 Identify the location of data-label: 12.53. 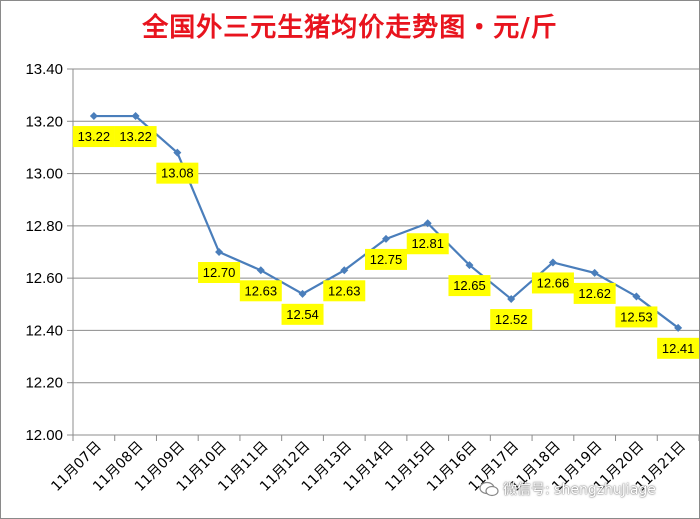
(636, 316).